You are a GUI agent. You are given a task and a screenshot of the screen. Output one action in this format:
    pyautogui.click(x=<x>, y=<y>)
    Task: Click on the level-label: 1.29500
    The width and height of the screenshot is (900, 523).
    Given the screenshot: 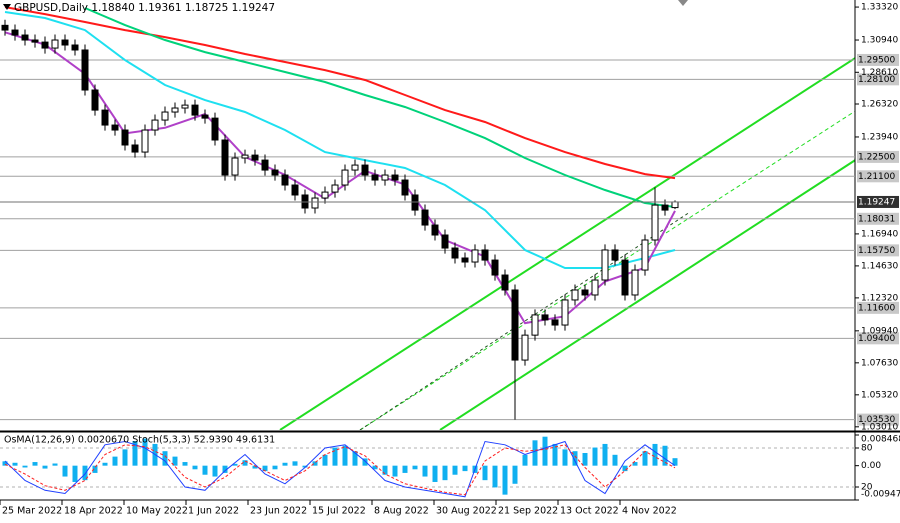 What is the action you would take?
    pyautogui.click(x=876, y=60)
    